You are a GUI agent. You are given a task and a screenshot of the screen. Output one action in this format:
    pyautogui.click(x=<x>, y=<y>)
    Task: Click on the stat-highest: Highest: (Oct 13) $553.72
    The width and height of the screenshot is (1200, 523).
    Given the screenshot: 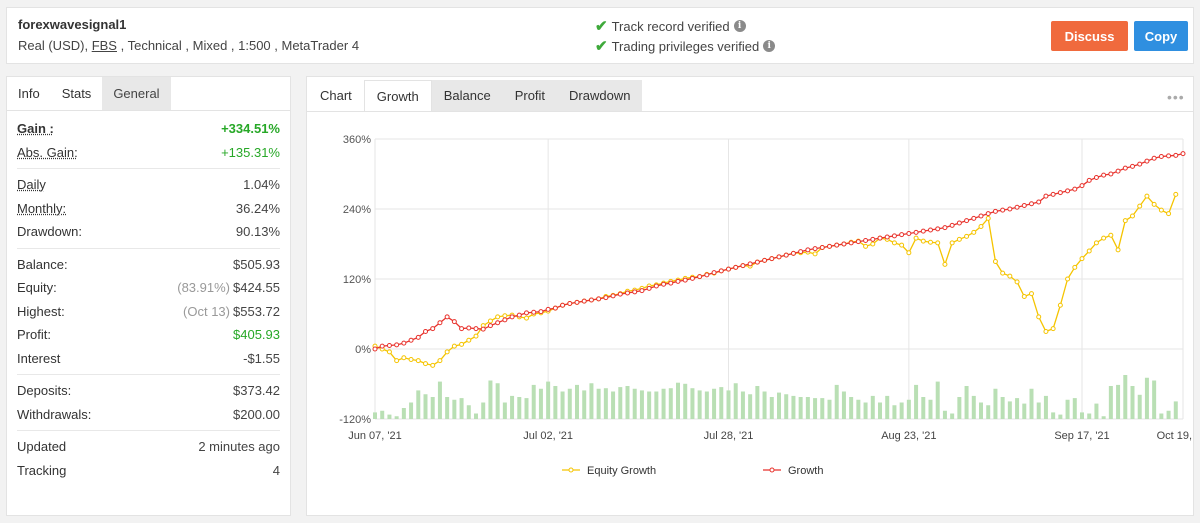 What is the action you would take?
    pyautogui.click(x=148, y=312)
    